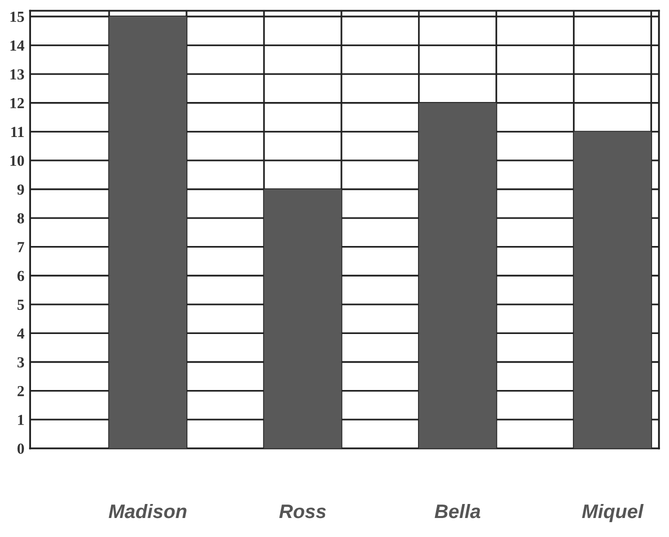 This screenshot has width=669, height=537. What do you see at coordinates (17, 45) in the screenshot?
I see `y-tick-label: 14` at bounding box center [17, 45].